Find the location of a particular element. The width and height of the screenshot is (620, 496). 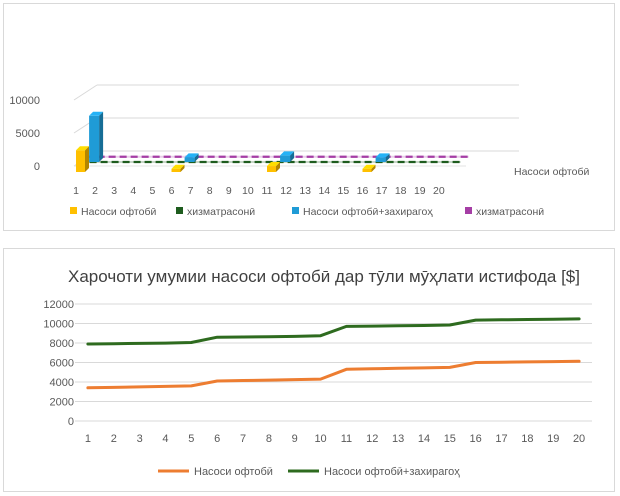

x-tick-label: 6 is located at coordinates (172, 191).